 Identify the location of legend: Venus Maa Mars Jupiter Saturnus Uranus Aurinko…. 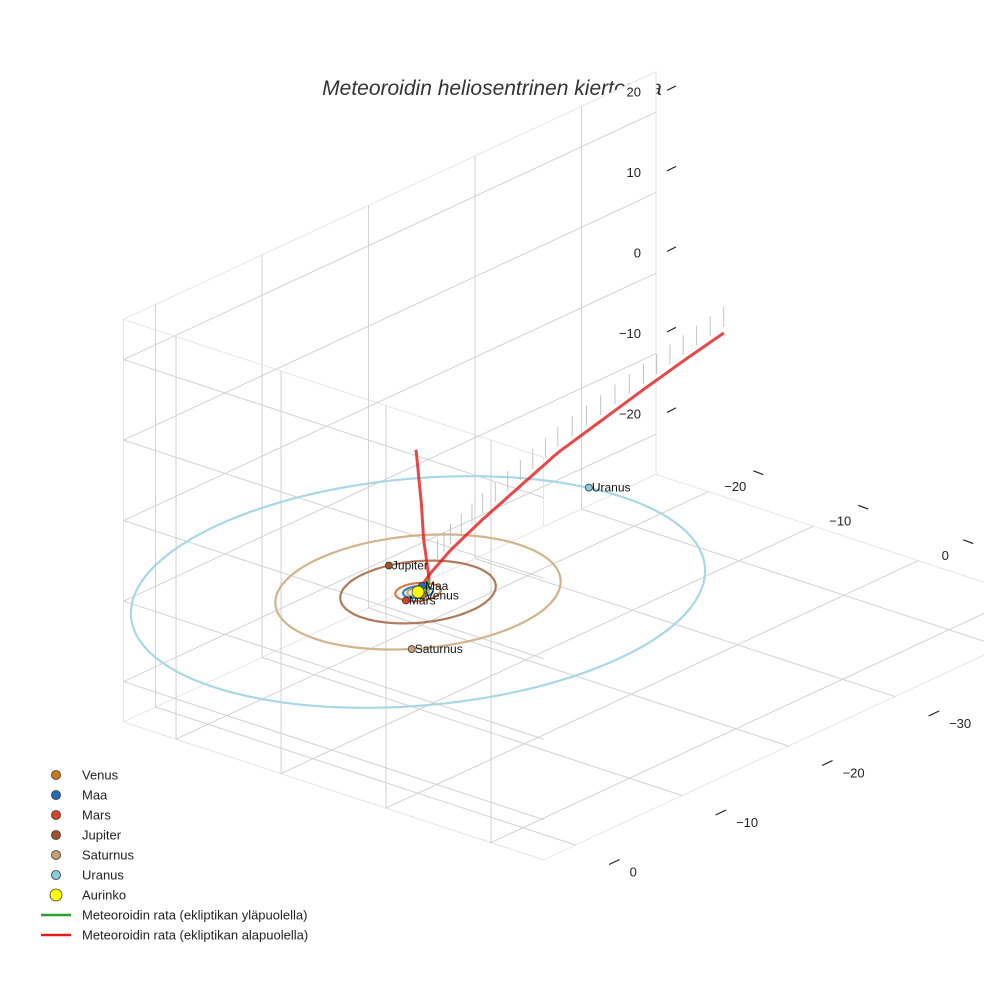
(174, 855).